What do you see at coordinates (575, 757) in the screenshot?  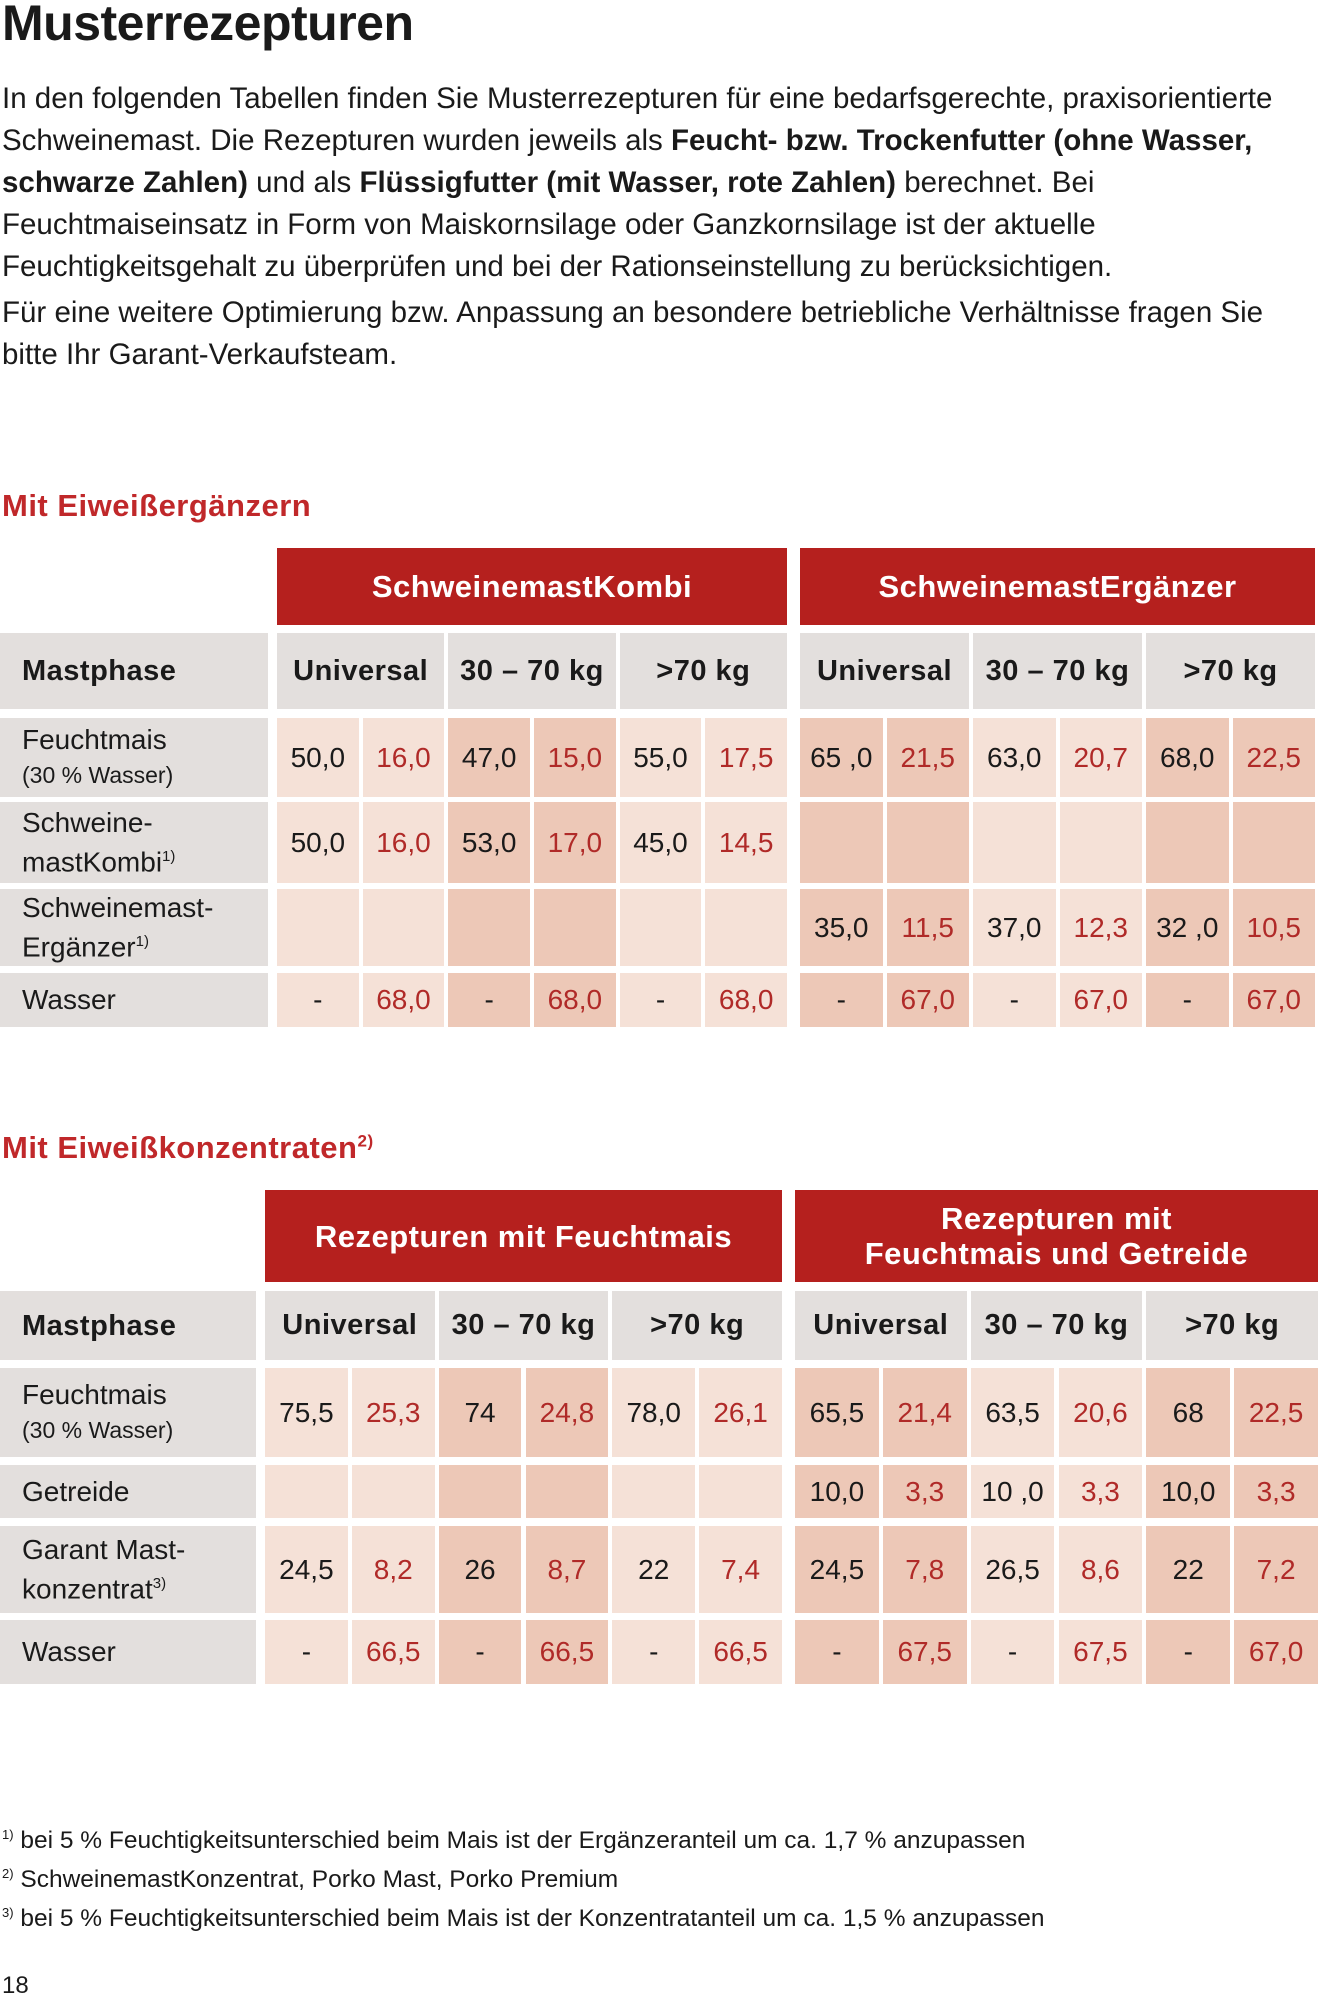 I see `liquid-value-cell: 15,0` at bounding box center [575, 757].